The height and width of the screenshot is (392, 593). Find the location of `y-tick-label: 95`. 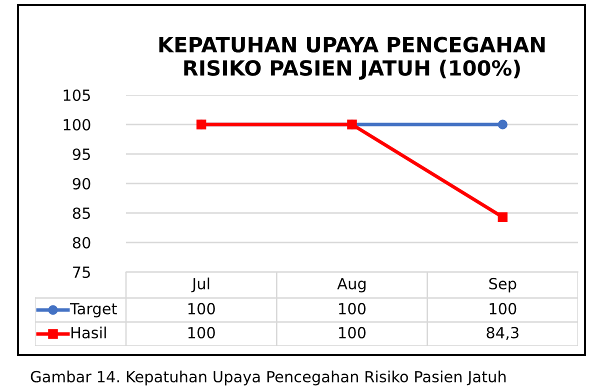

y-tick-label: 95 is located at coordinates (81, 154).